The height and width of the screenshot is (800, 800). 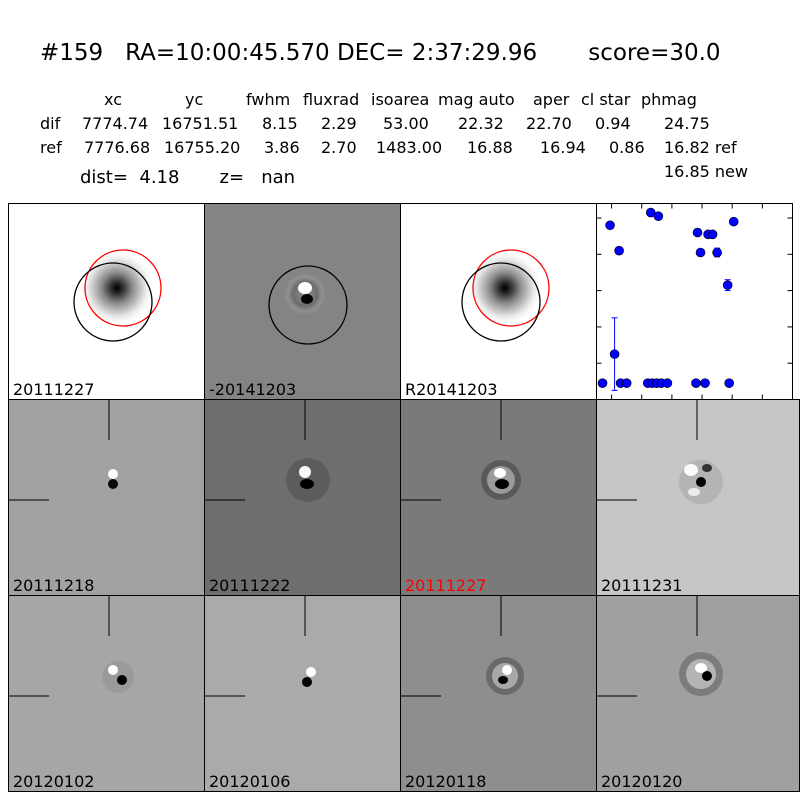 I want to click on row-label-dif: dif, so click(x=50, y=123).